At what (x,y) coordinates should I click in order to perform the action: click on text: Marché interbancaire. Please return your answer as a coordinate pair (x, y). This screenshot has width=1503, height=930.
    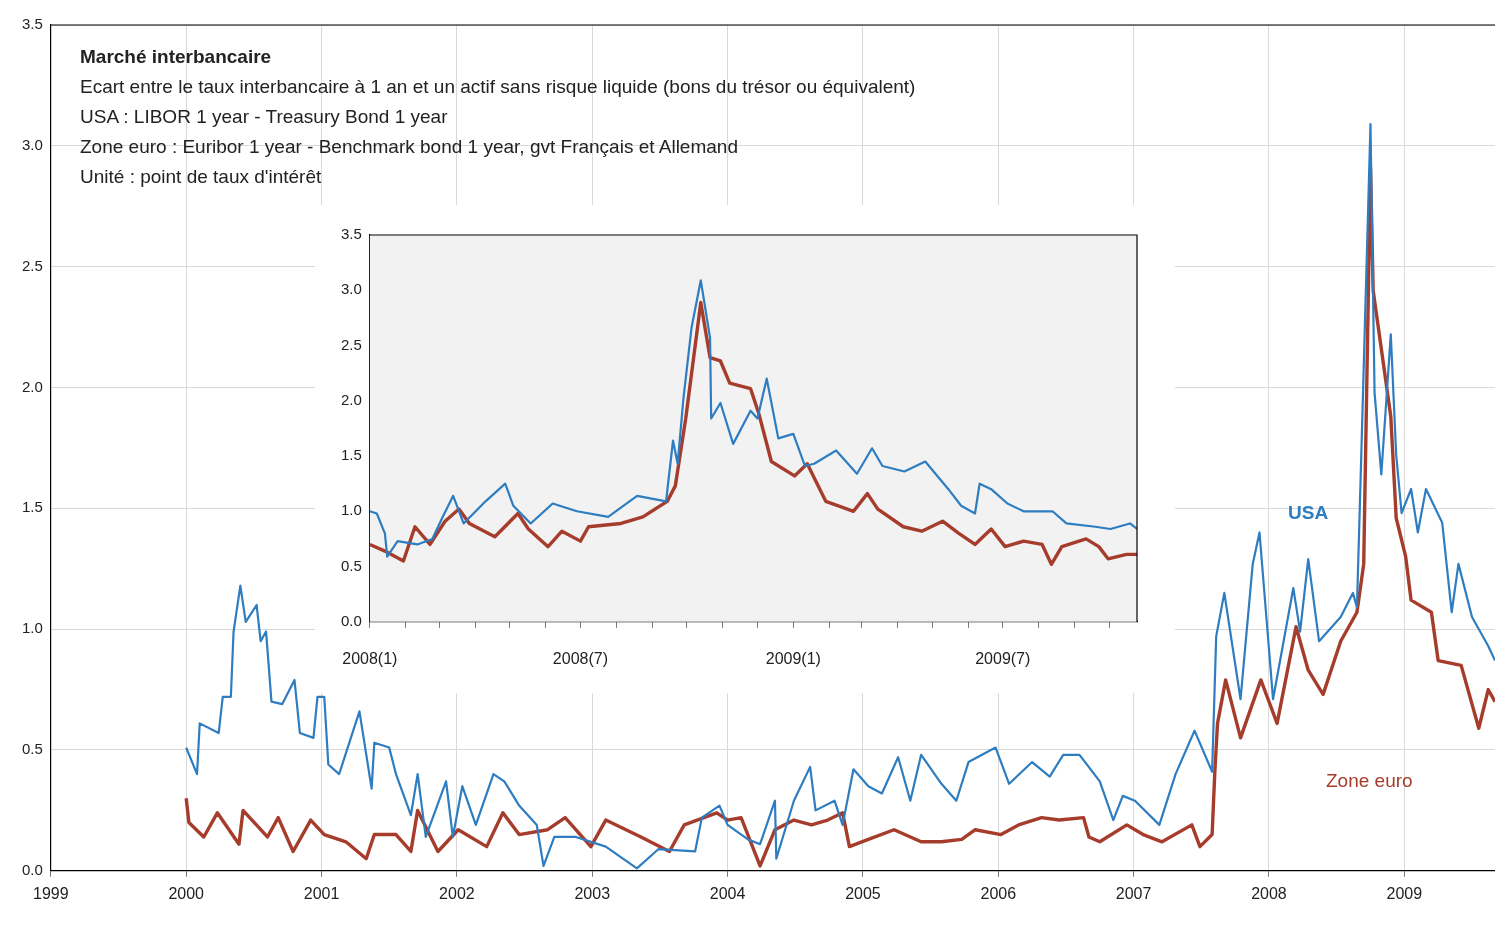
    Looking at the image, I should click on (176, 57).